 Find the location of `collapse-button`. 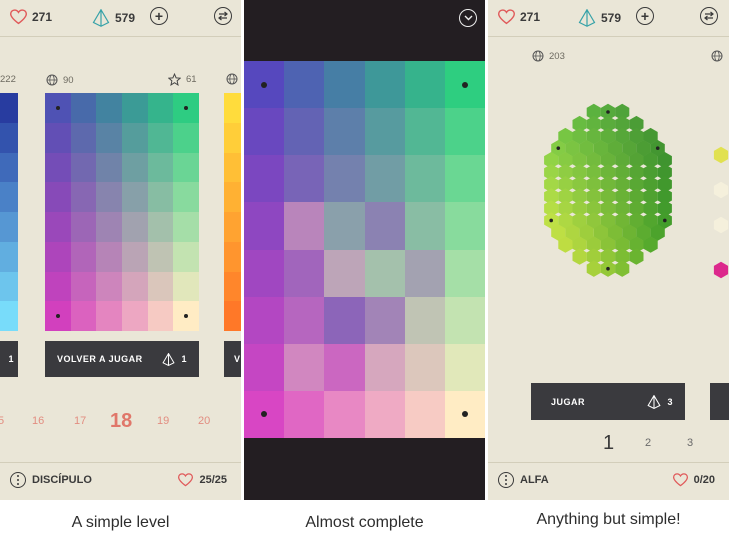

collapse-button is located at coordinates (468, 18).